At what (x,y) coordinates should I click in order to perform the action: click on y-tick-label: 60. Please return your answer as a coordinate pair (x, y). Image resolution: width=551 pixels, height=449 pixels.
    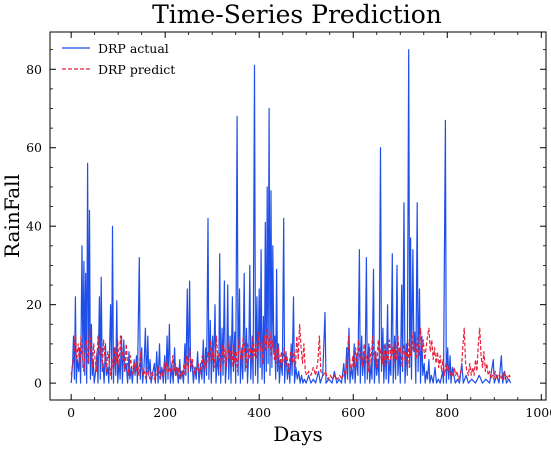
    Looking at the image, I should click on (34, 147).